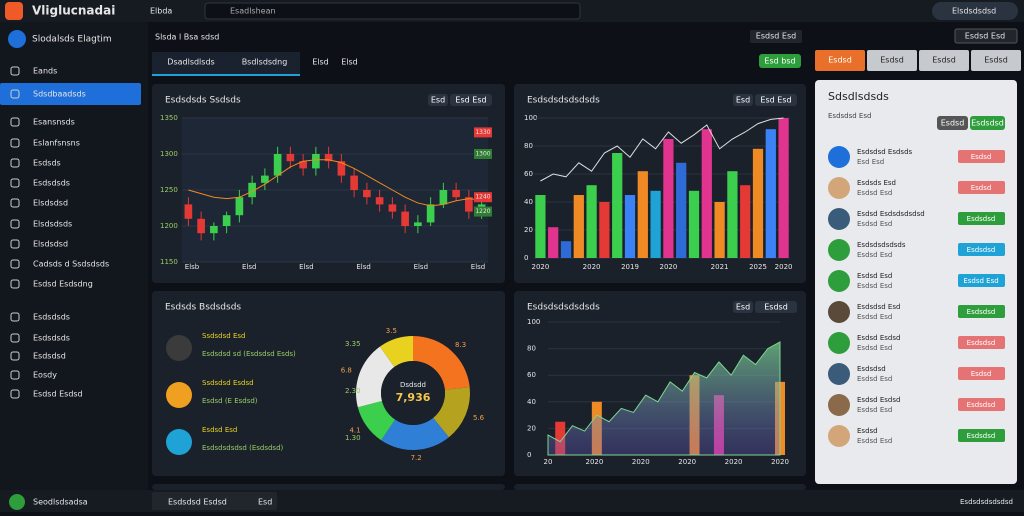 This screenshot has width=1024, height=516. What do you see at coordinates (265, 62) in the screenshot?
I see `tab: Bsdlsdsdng` at bounding box center [265, 62].